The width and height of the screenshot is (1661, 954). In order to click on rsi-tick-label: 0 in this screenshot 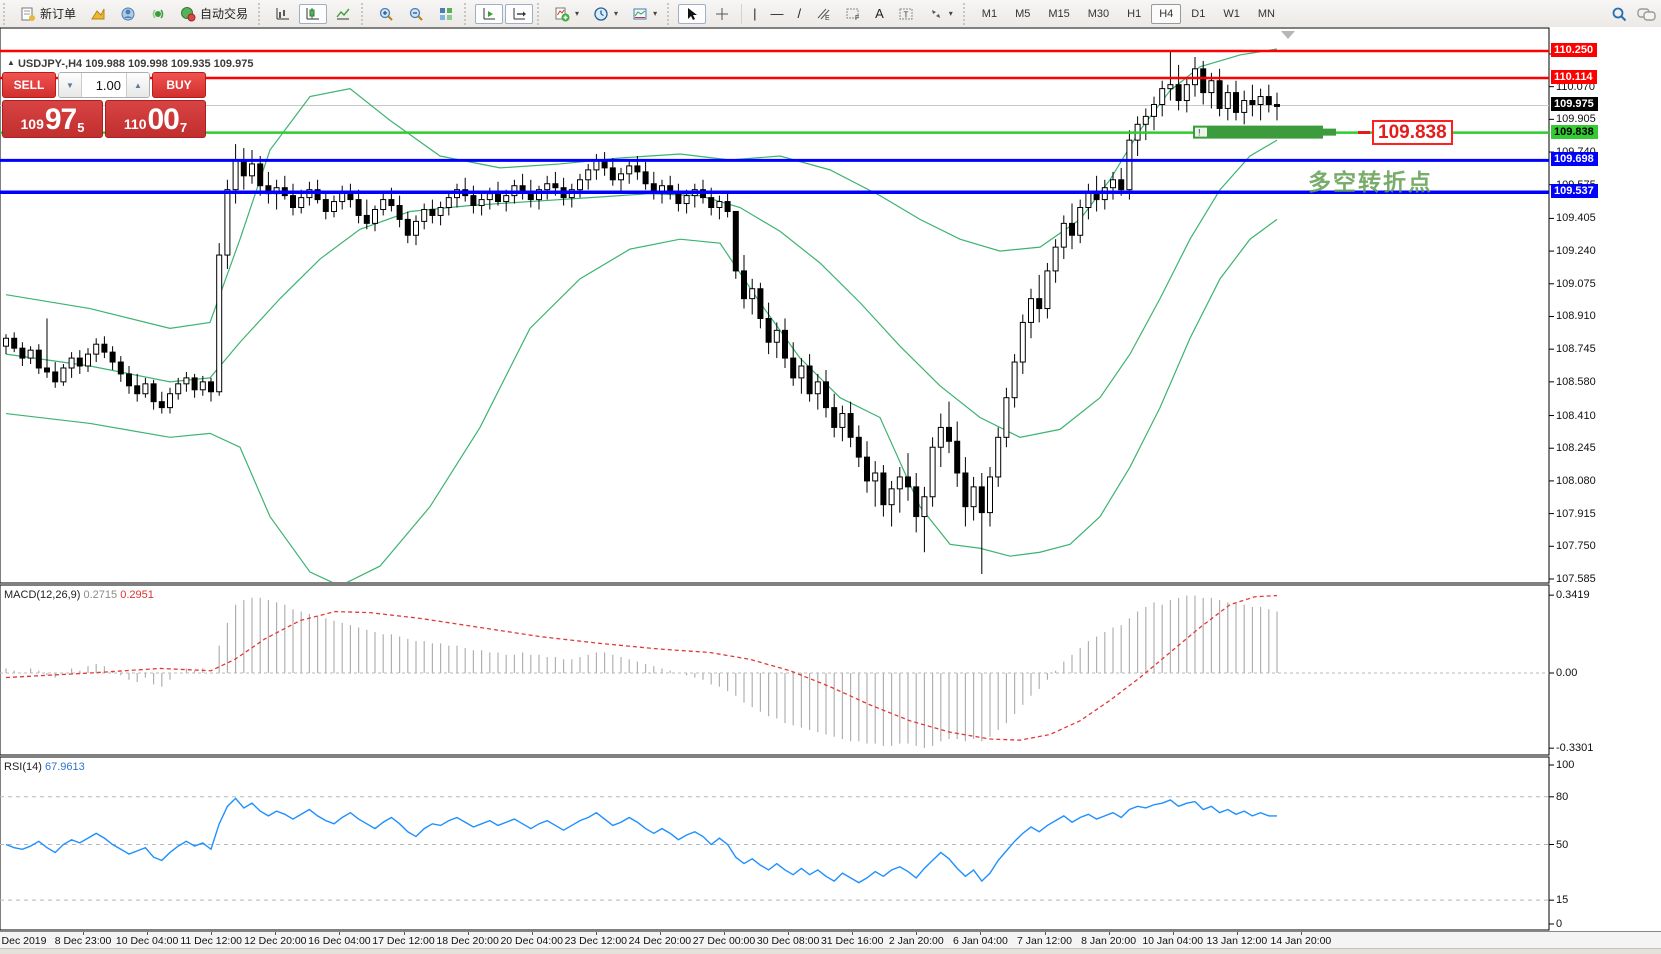, I will do `click(1559, 924)`.